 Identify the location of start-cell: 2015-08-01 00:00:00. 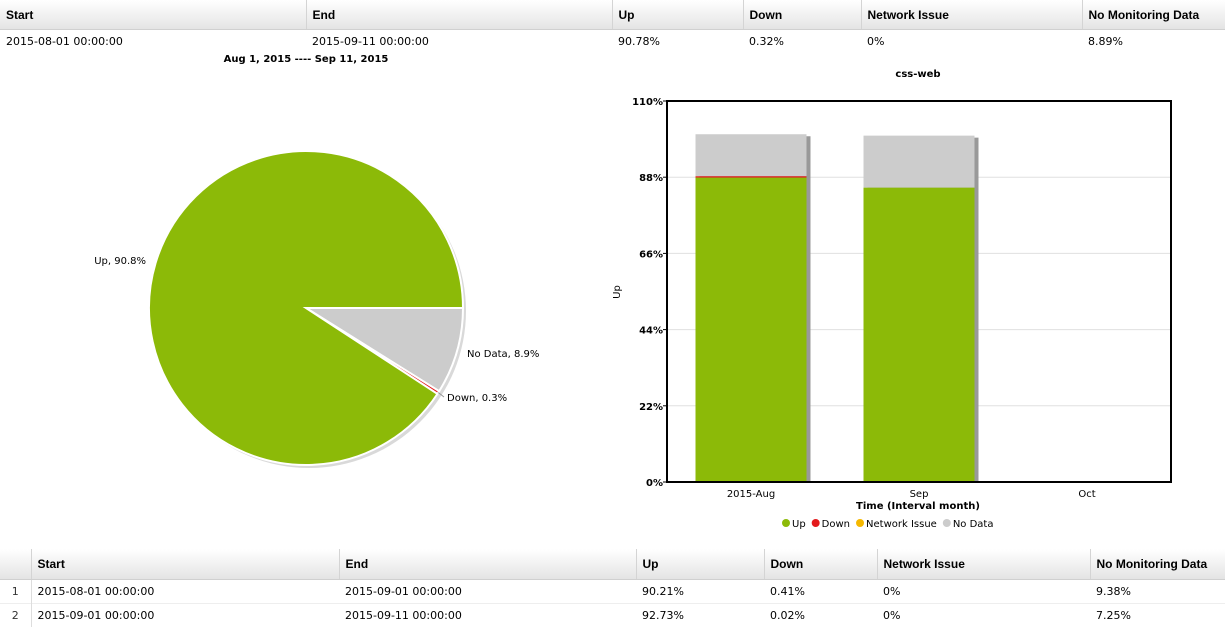
(185, 592).